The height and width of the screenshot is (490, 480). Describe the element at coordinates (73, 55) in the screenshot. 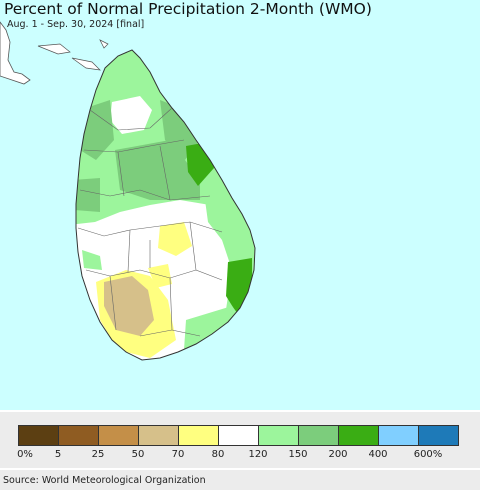

I see `islands` at that location.